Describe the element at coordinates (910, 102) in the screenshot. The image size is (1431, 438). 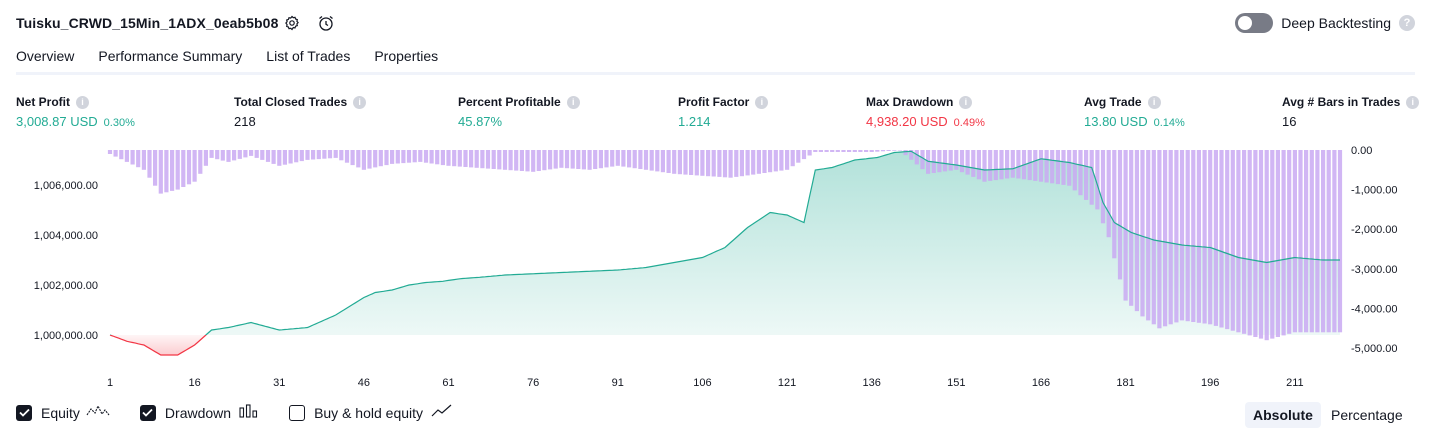
I see `metric-label: Max Drawdown` at that location.